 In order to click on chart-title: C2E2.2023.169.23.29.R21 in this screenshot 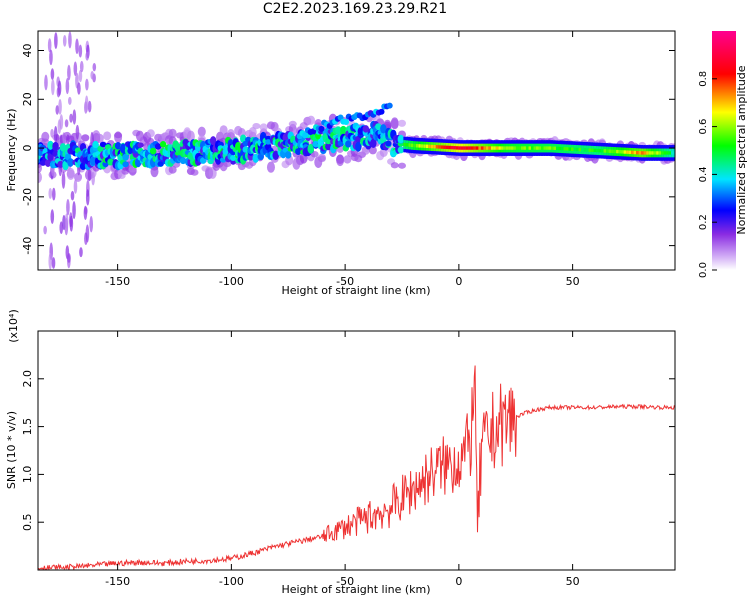, I will do `click(355, 9)`.